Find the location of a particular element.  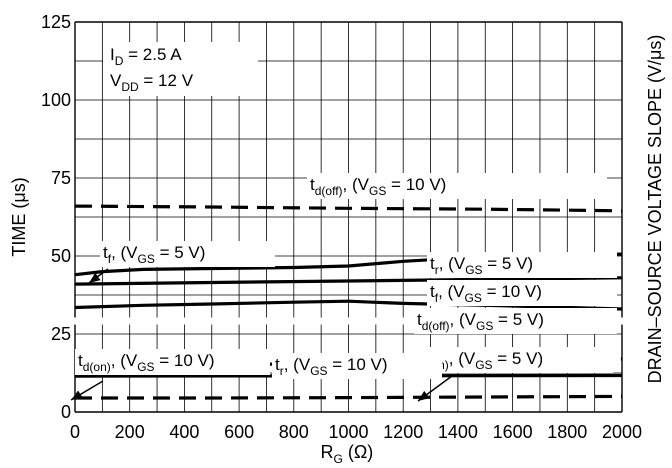

condition-label: ID = 2.5 A is located at coordinates (146, 56).